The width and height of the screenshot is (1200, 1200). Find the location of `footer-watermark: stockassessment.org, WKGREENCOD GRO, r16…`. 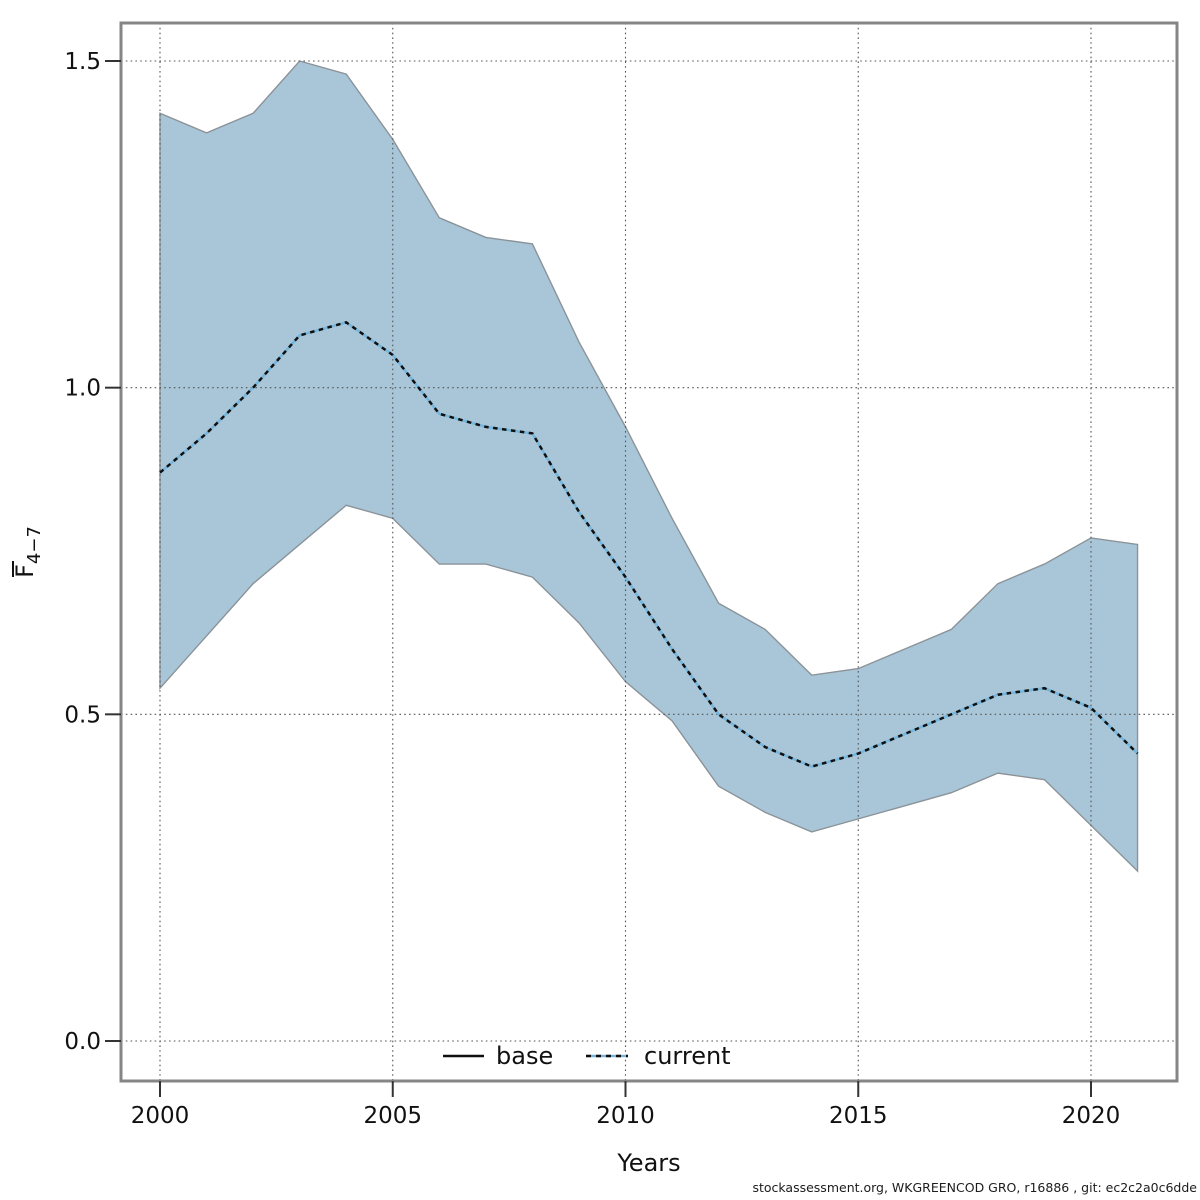

footer-watermark: stockassessment.org, WKGREENCOD GRO, r16… is located at coordinates (974, 1187).